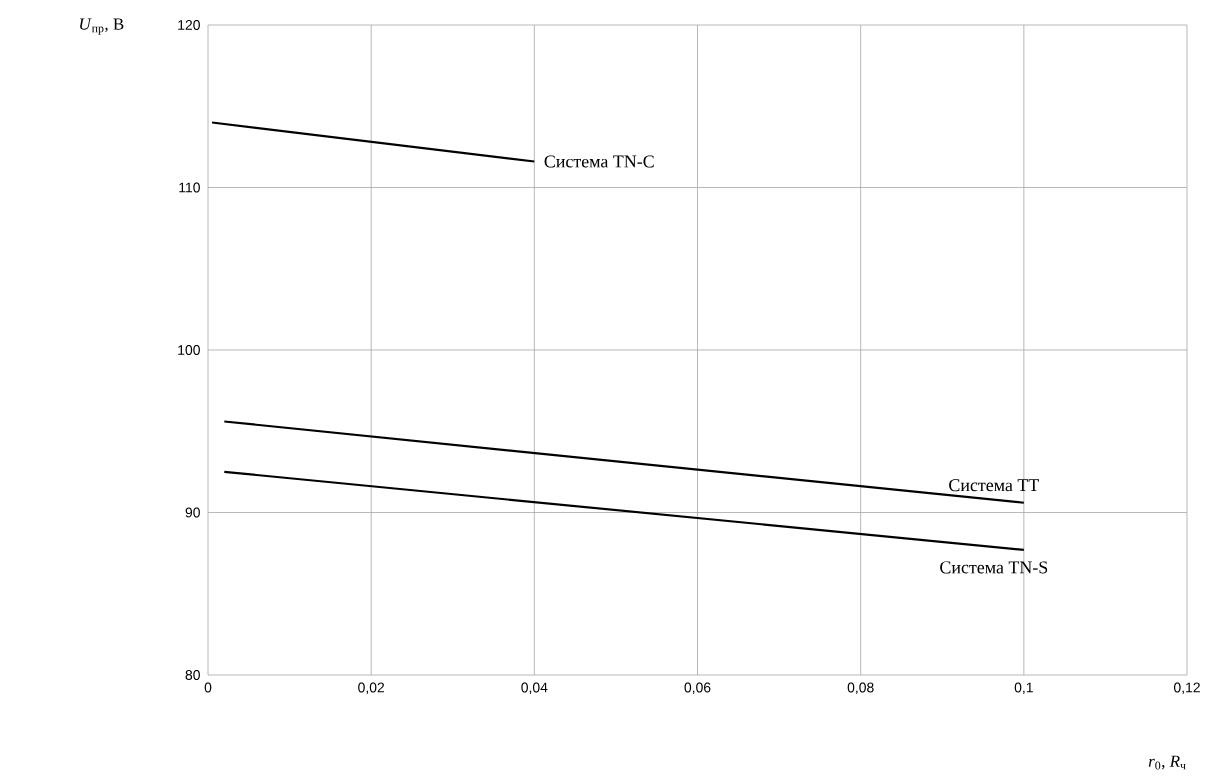 The image size is (1215, 781). What do you see at coordinates (371, 688) in the screenshot?
I see `x-tick-label: 0,02` at bounding box center [371, 688].